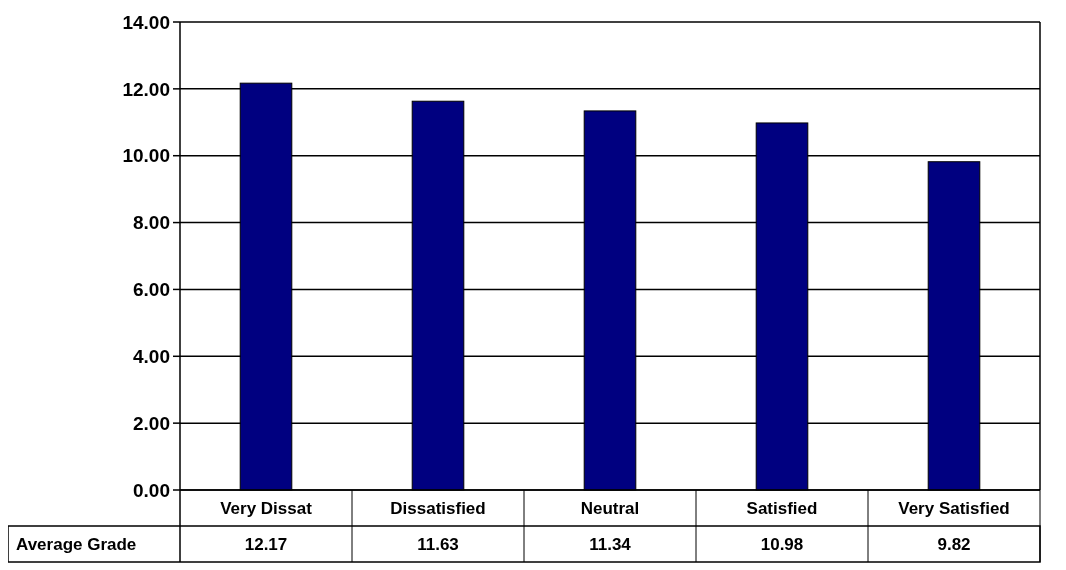 The image size is (1066, 570). What do you see at coordinates (438, 544) in the screenshot?
I see `data-label: 11.63` at bounding box center [438, 544].